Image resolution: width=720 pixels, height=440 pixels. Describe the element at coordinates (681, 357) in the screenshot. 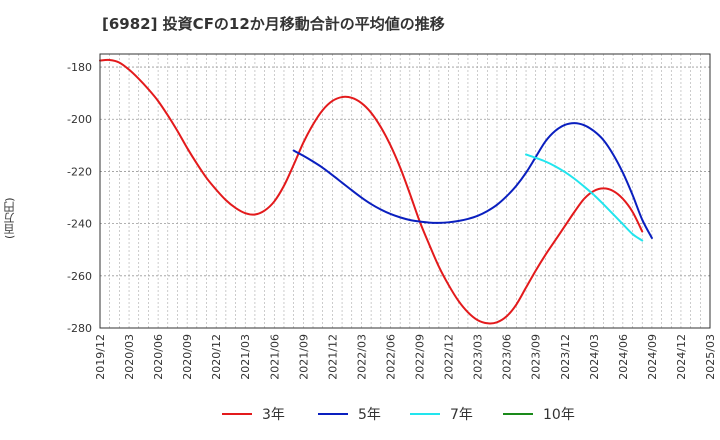

I see `x-tick-label: 2024/12` at that location.